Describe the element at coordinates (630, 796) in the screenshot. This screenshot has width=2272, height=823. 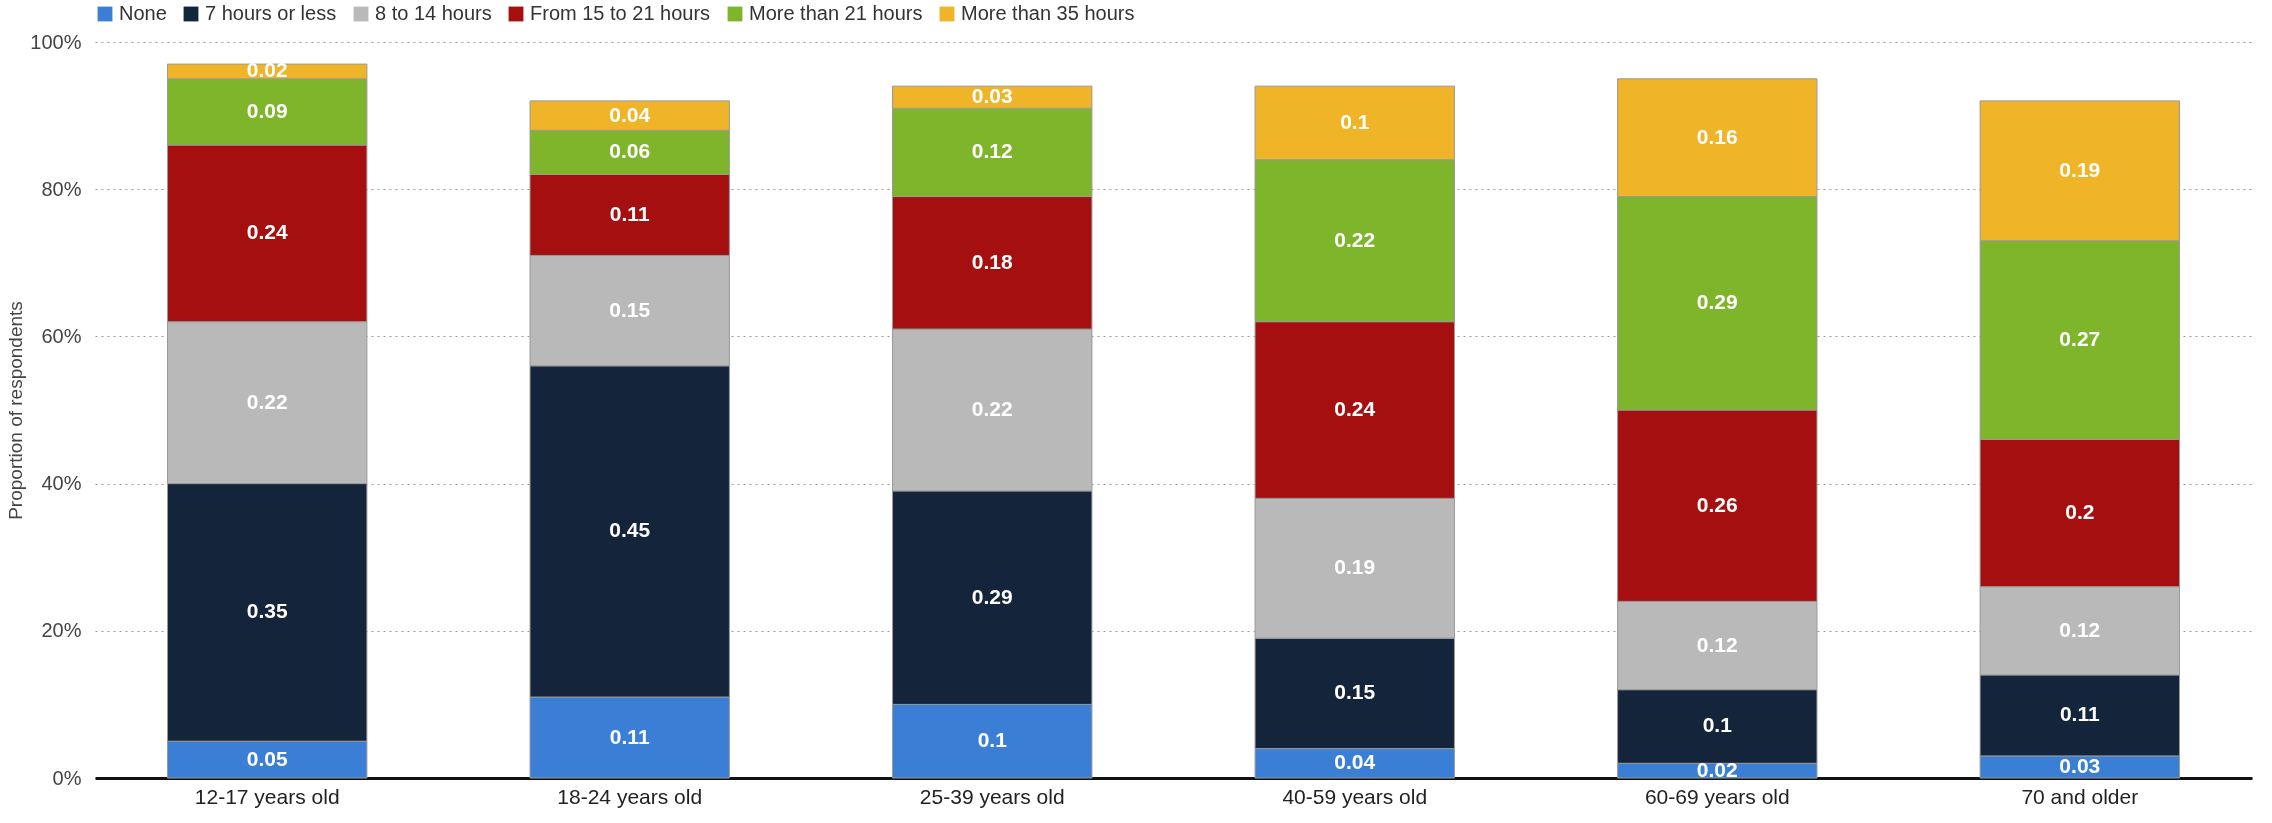
I see `x-tick-label: 18-24 years old` at that location.